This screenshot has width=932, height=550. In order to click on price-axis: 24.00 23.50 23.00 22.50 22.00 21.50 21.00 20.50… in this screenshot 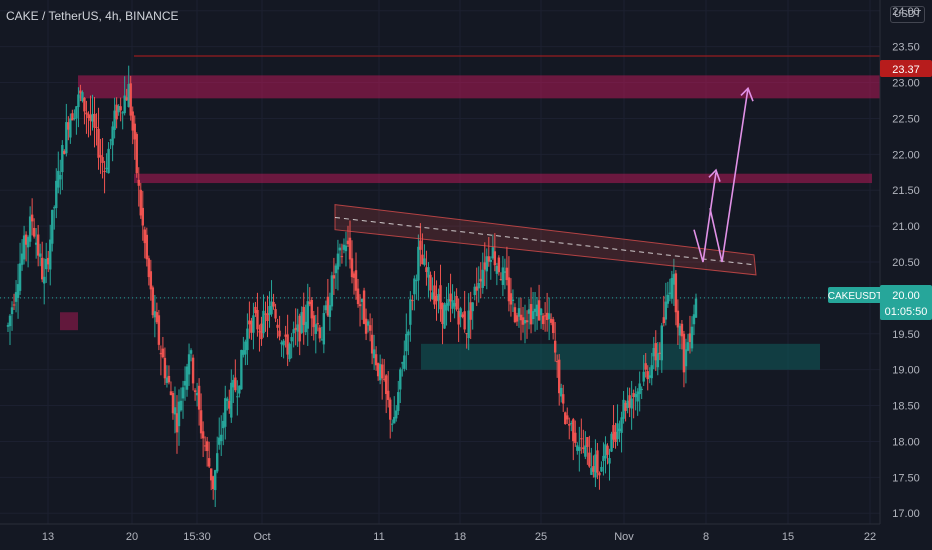, I will do `click(906, 263)`.